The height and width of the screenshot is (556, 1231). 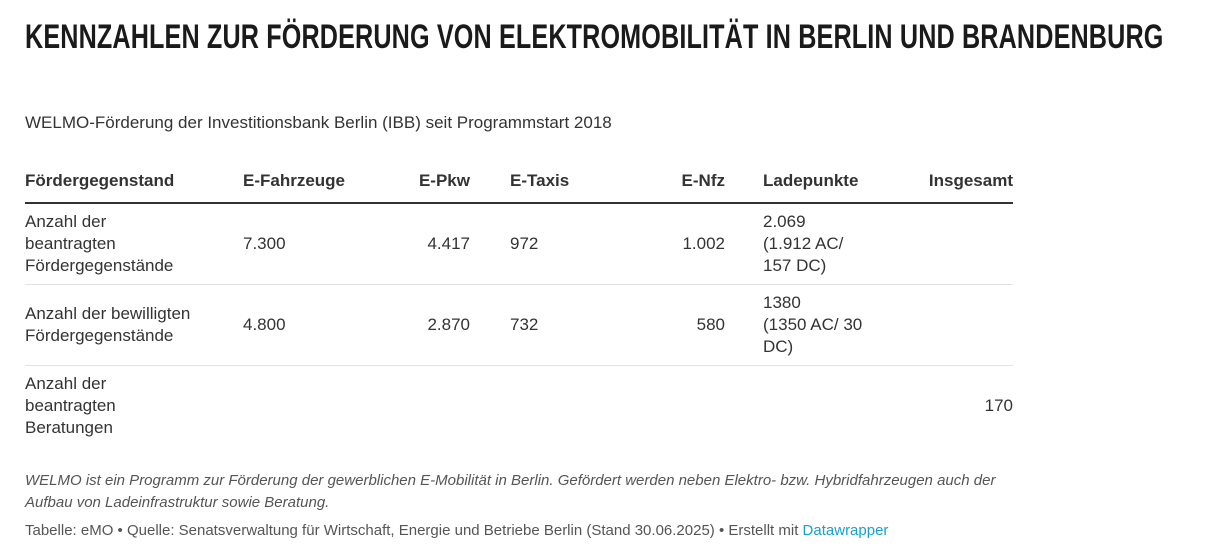 What do you see at coordinates (550, 325) in the screenshot?
I see `table-cell: 732` at bounding box center [550, 325].